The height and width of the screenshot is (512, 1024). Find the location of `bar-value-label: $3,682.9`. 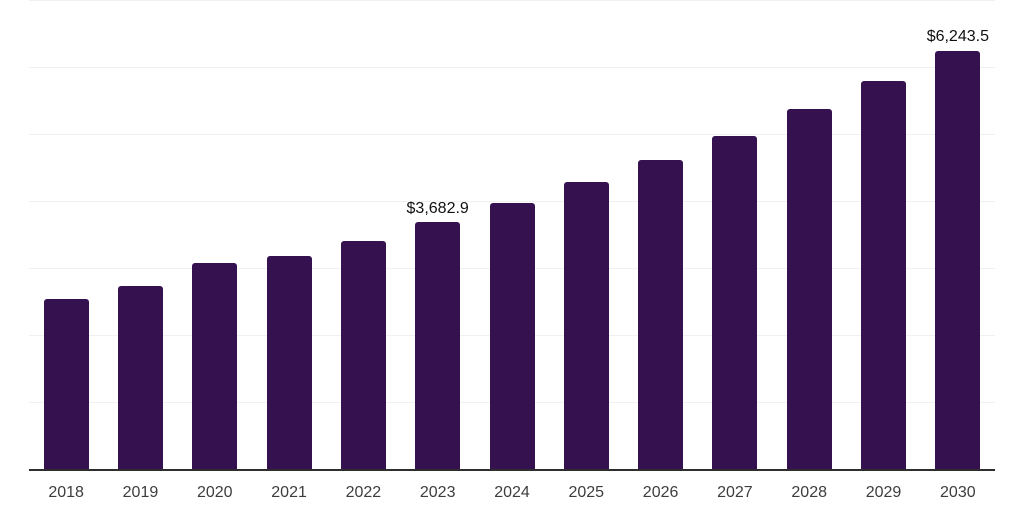

bar-value-label: $3,682.9 is located at coordinates (437, 208).